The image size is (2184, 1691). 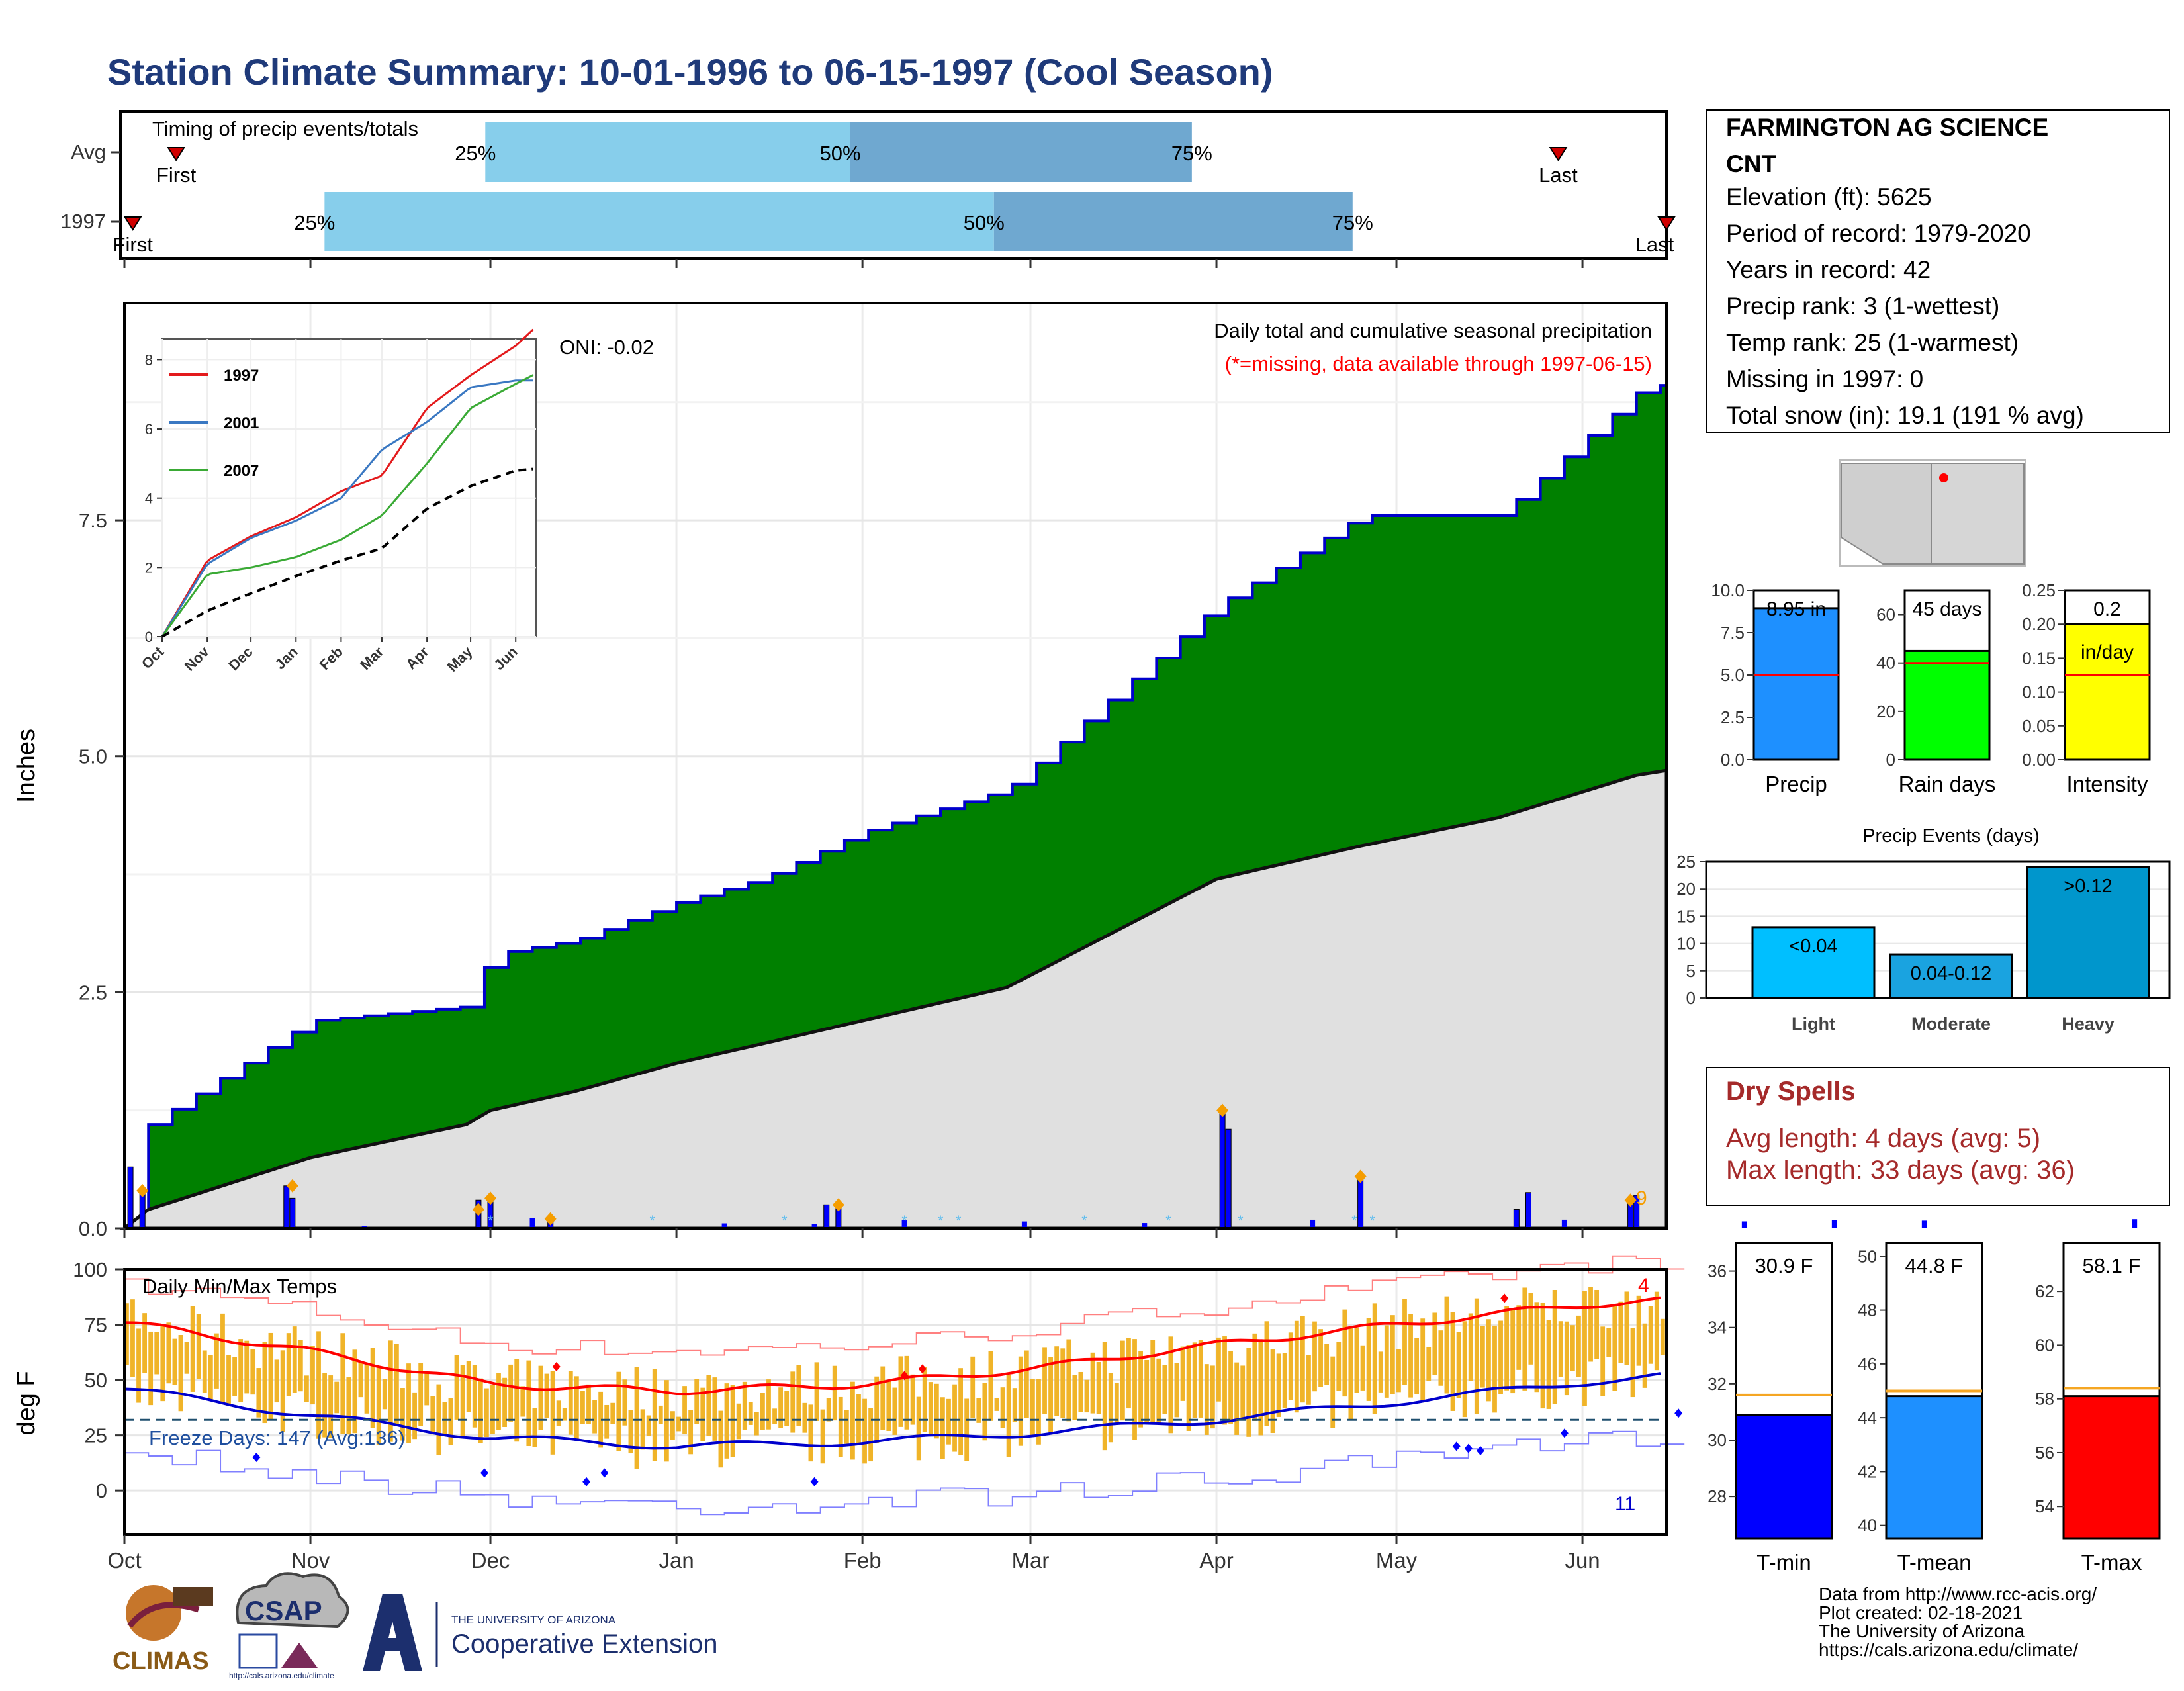 I want to click on record-low-marker, so click(x=1480, y=1451).